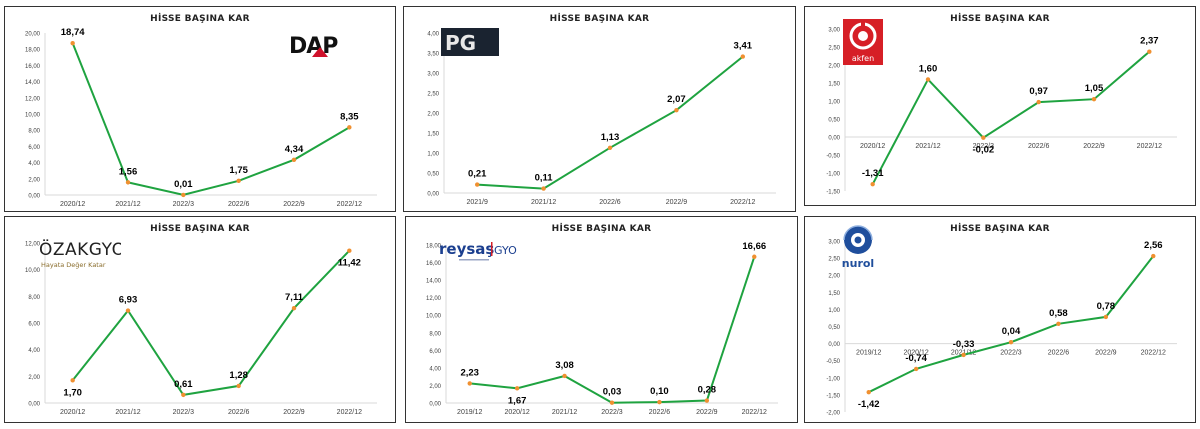 The width and height of the screenshot is (1200, 429). Describe the element at coordinates (128, 300) in the screenshot. I see `data-label: 6,93` at that location.